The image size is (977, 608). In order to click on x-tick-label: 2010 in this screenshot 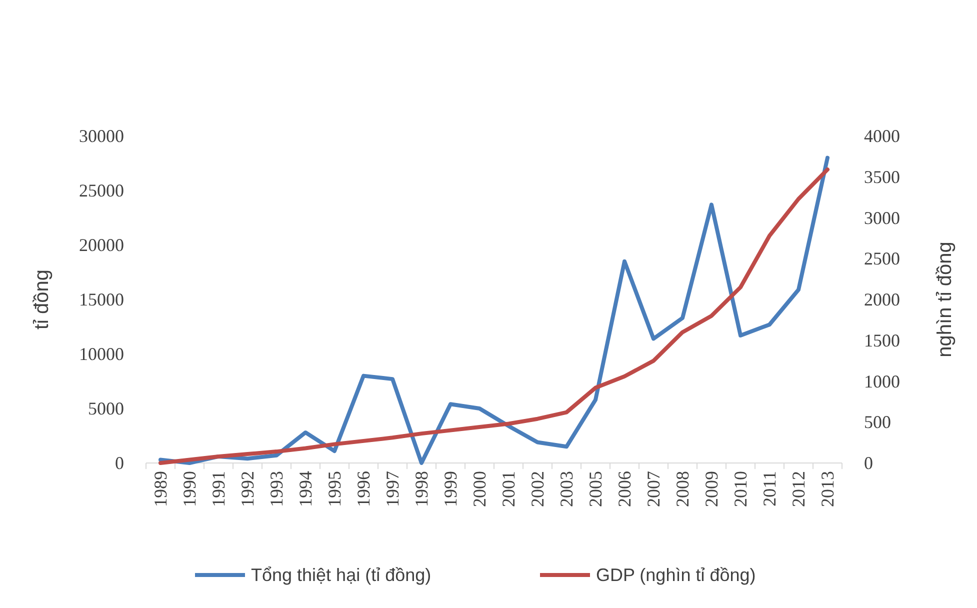, I will do `click(740, 489)`.